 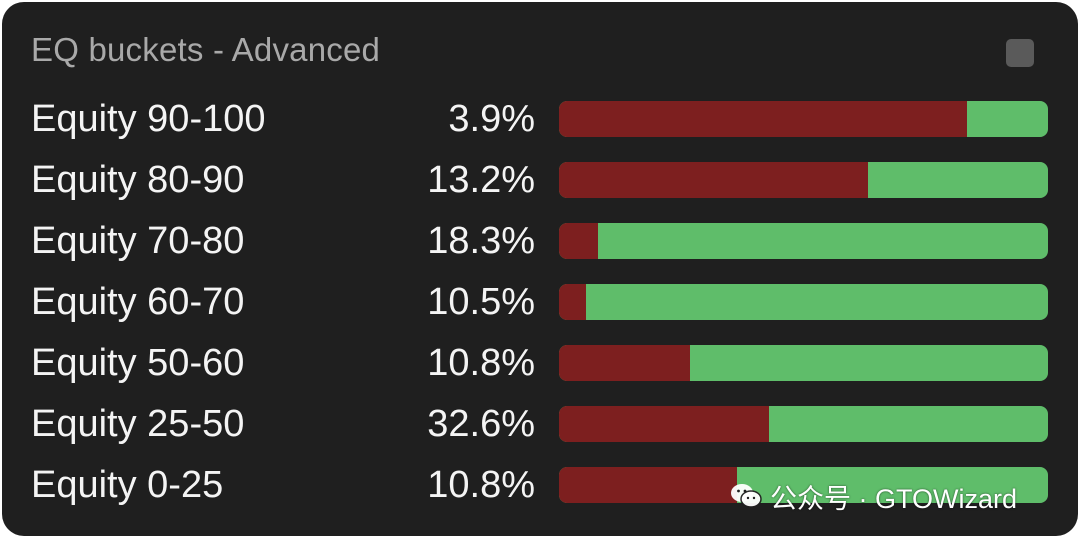 What do you see at coordinates (481, 241) in the screenshot?
I see `bucket-percent: 18.3%` at bounding box center [481, 241].